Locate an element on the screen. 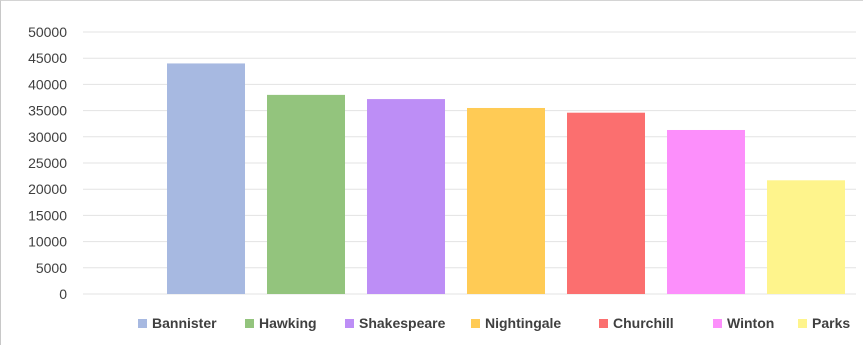 Image resolution: width=863 pixels, height=346 pixels. legend-label-hawking: Hawking is located at coordinates (288, 323).